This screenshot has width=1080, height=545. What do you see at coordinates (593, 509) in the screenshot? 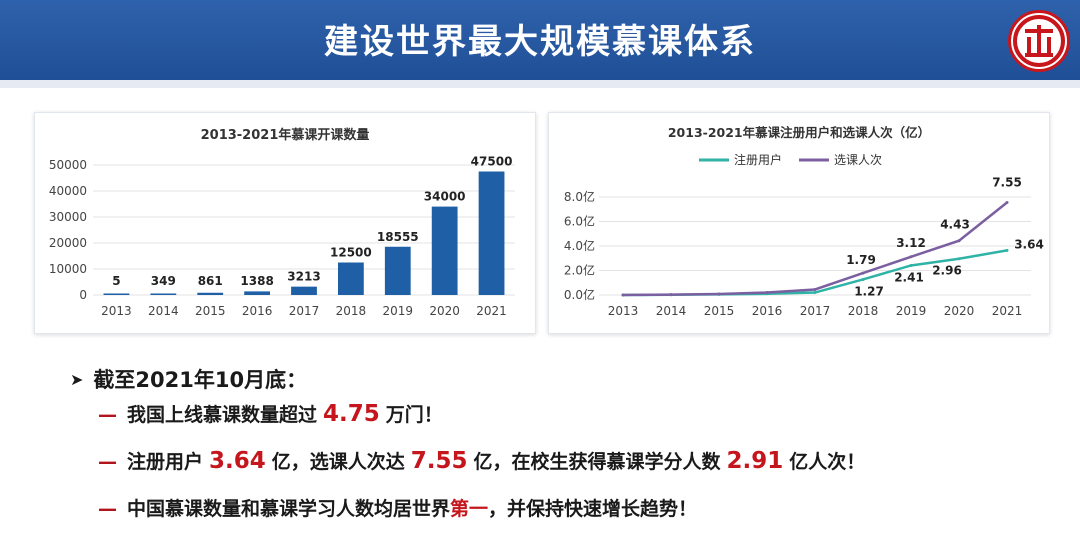
I see `line3-post: ，并保持快速增长趋势！` at bounding box center [593, 509].